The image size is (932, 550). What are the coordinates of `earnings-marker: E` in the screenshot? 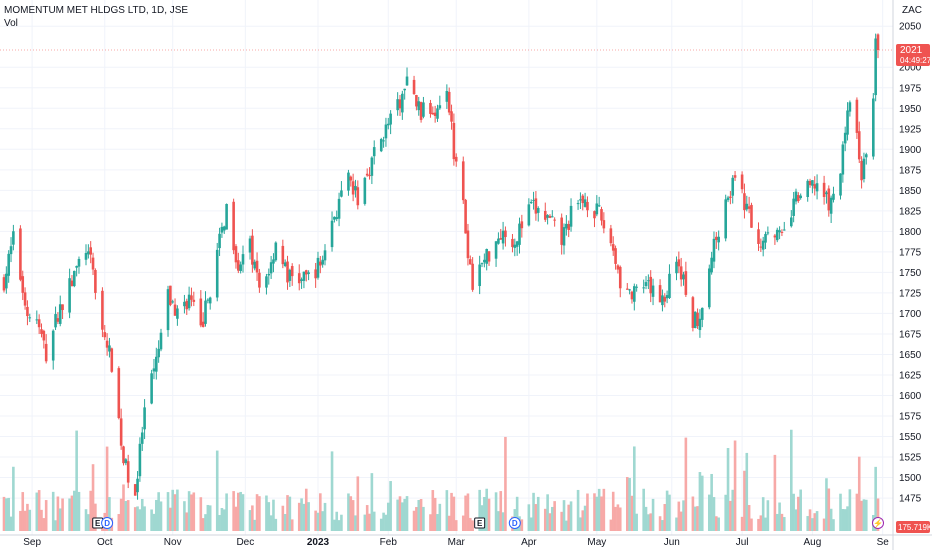 It's located at (480, 523).